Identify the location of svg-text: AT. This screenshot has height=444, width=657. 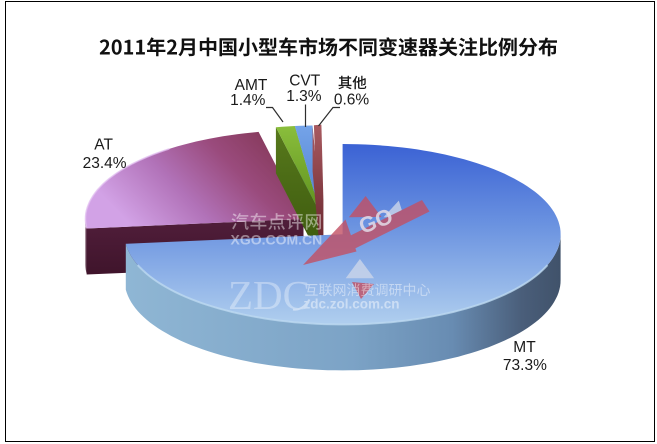
(103, 145).